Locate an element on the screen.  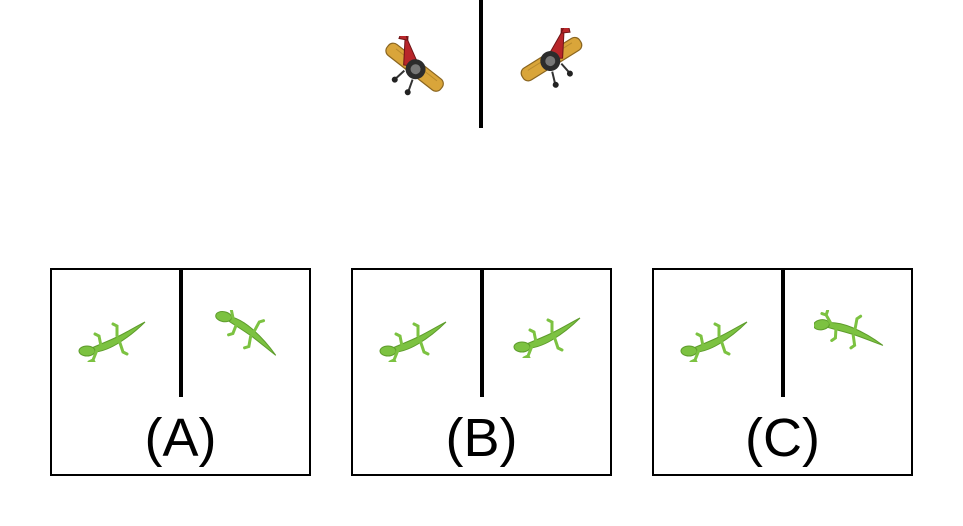
option-a-divider is located at coordinates (181, 333).